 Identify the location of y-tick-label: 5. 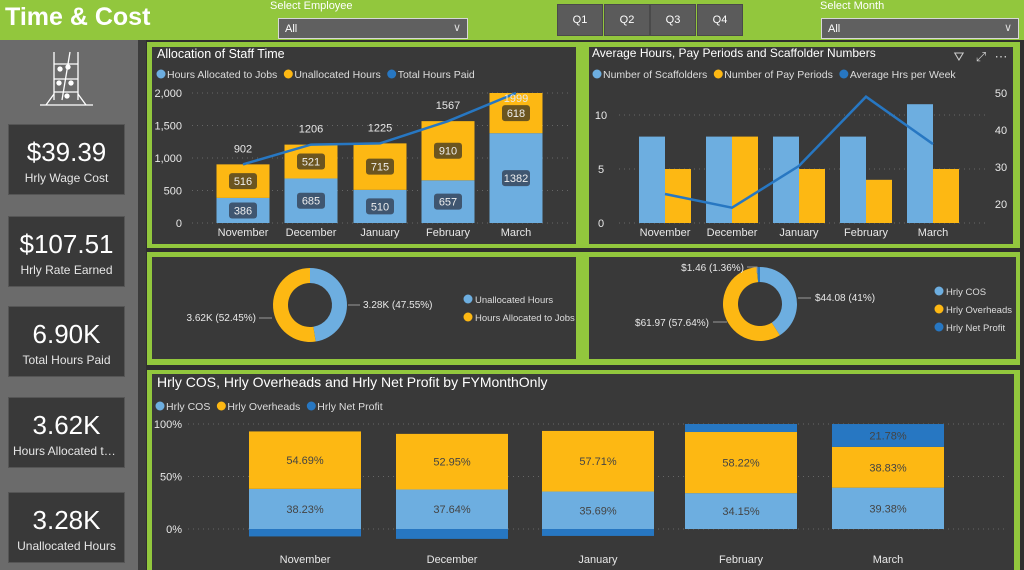
(601, 170).